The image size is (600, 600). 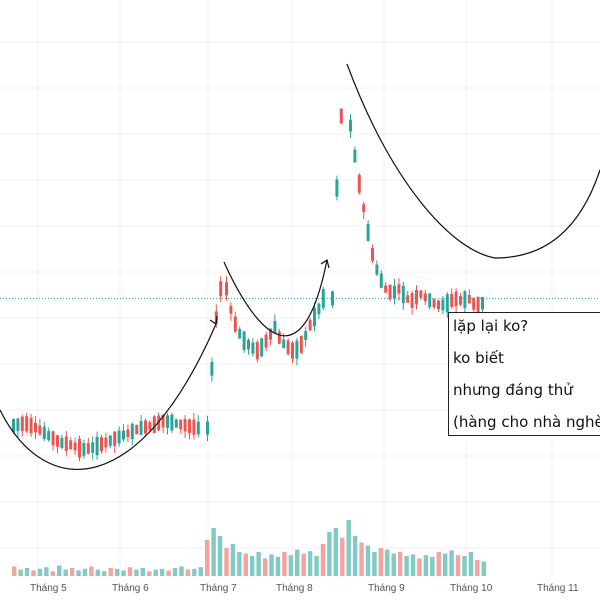 I want to click on x-tick: Tháng 11, so click(x=558, y=588).